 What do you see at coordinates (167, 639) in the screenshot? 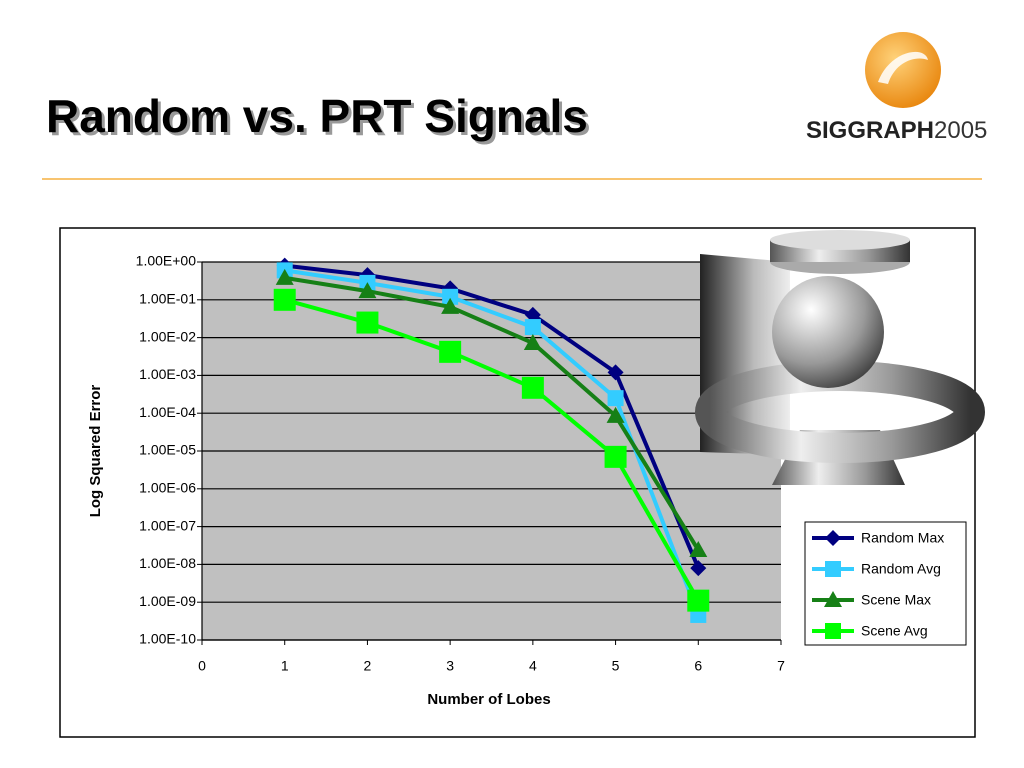
I see `y-tick-label: 1.00E-10` at bounding box center [167, 639].